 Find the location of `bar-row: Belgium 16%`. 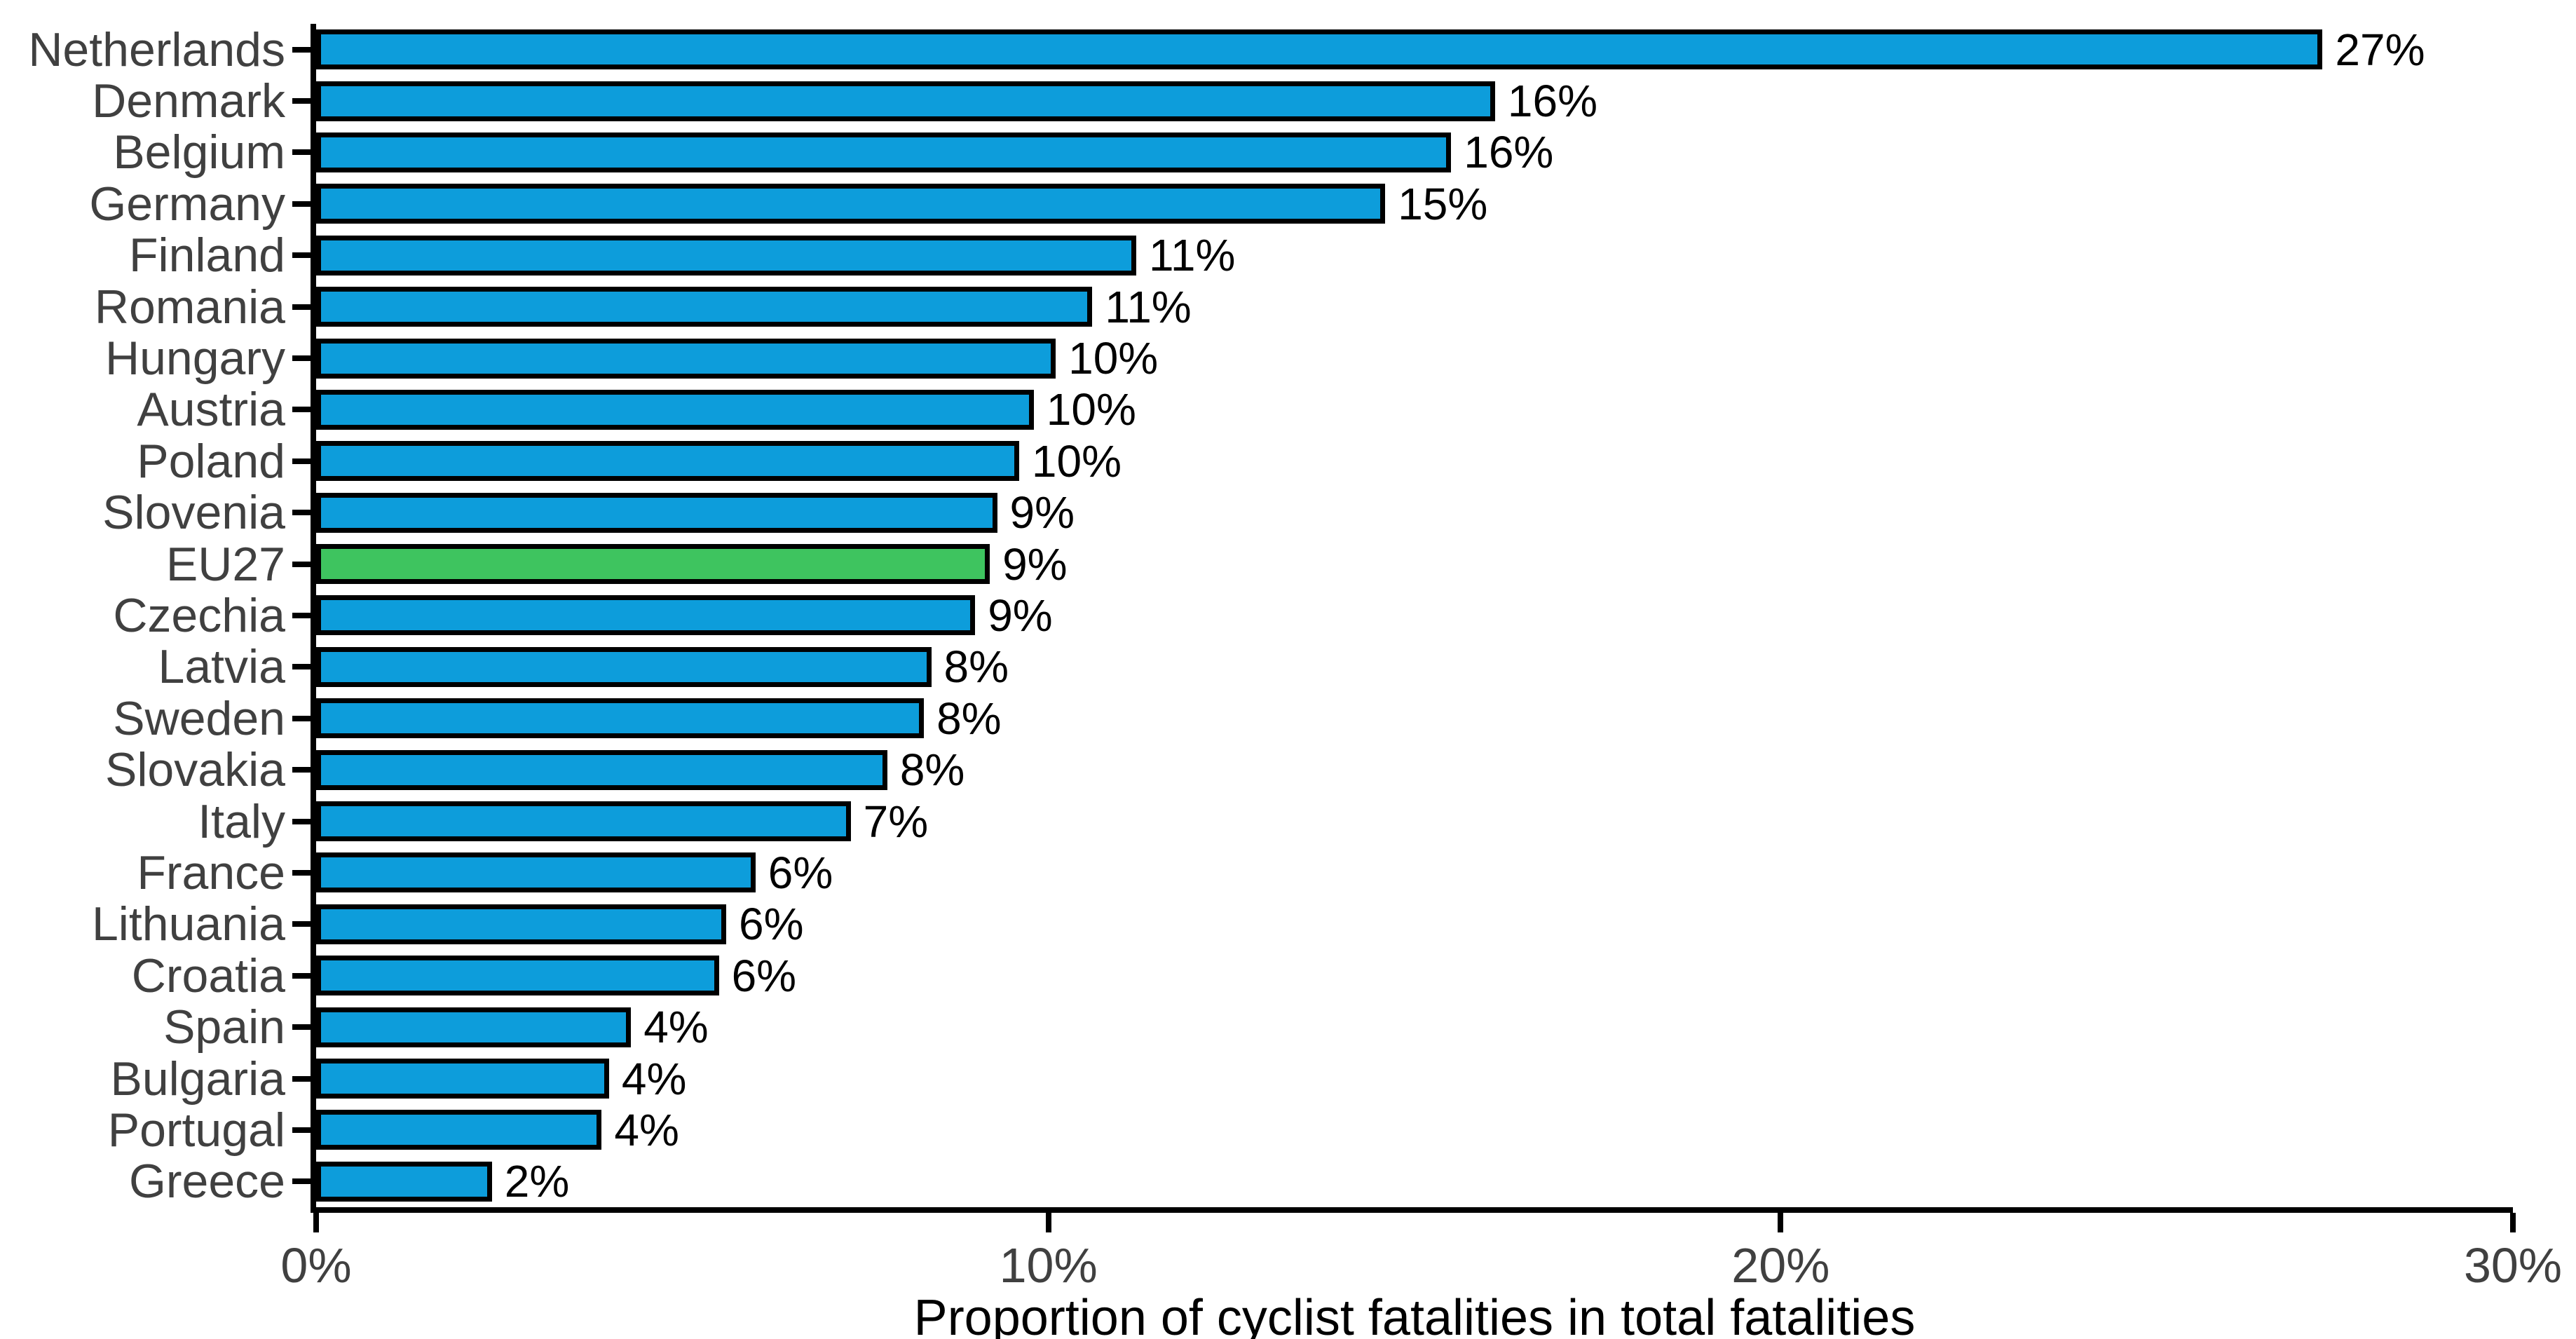

bar-row: Belgium 16% is located at coordinates (1313, 152).